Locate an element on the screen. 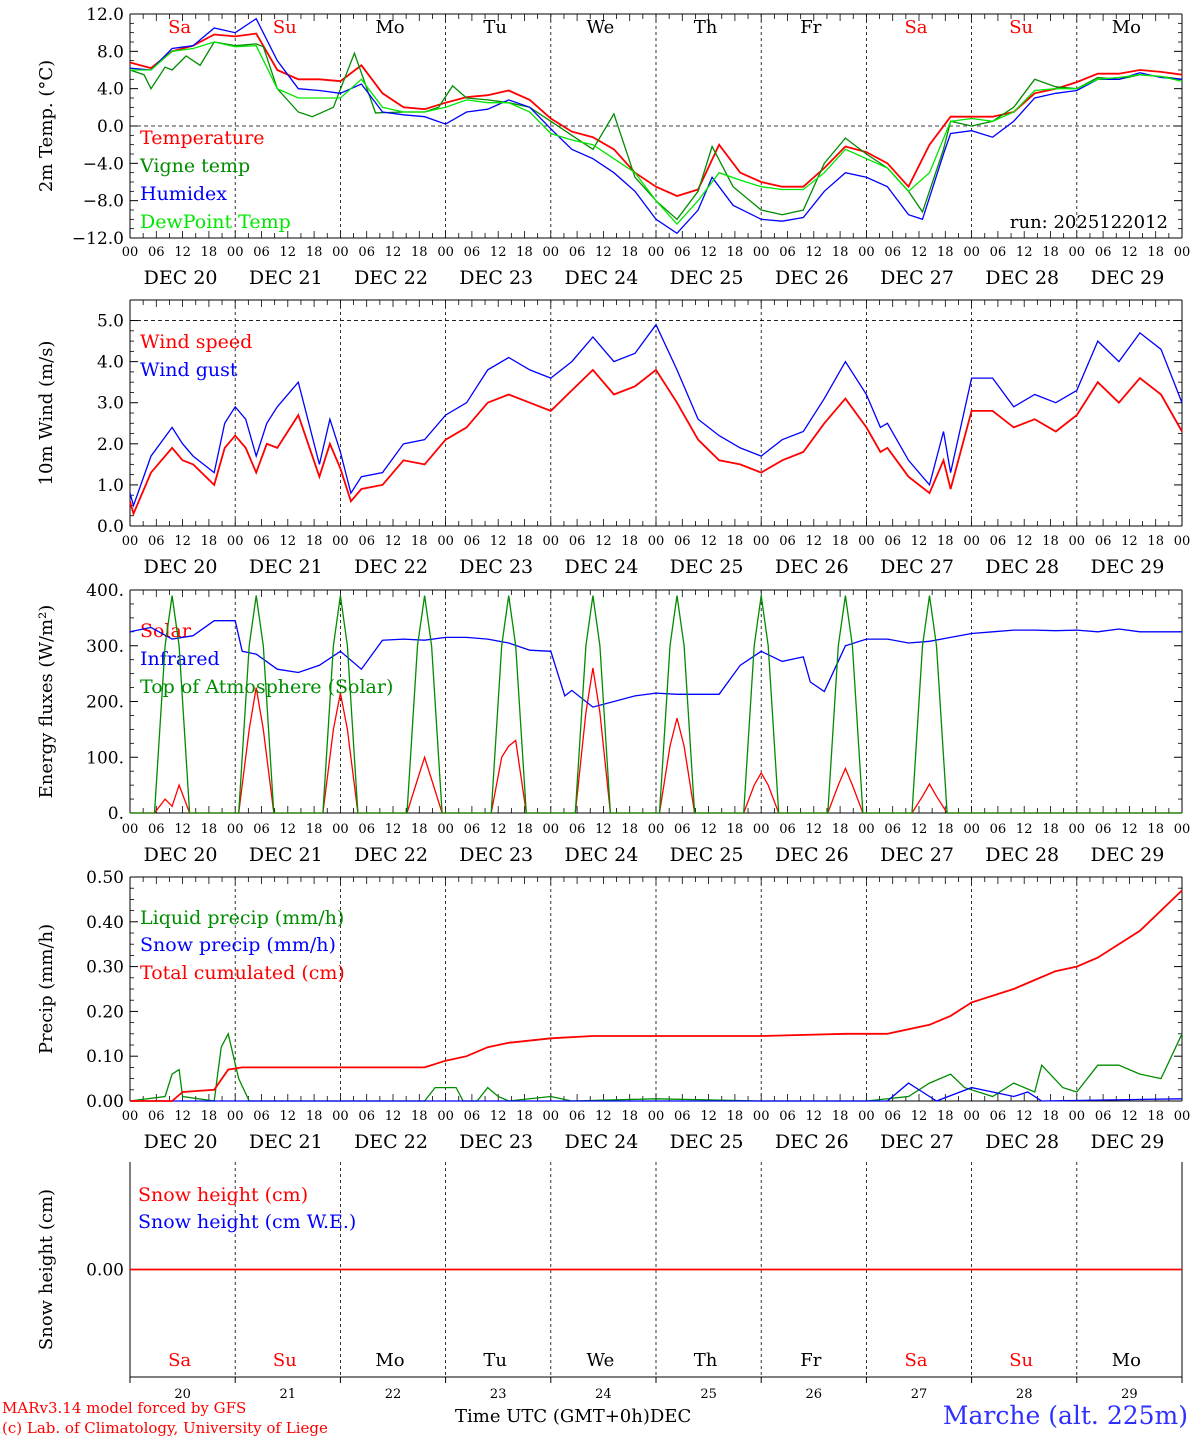  series-line-humidex is located at coordinates (656, 126).